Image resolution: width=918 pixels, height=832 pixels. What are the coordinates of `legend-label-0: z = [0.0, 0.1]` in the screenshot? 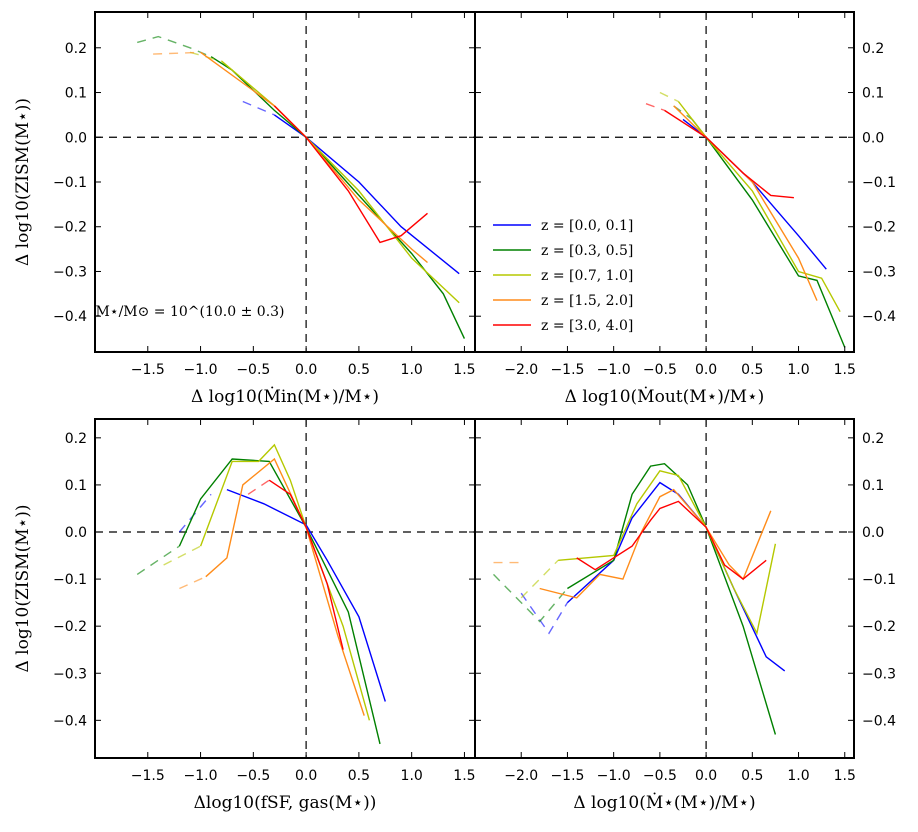 It's located at (587, 226).